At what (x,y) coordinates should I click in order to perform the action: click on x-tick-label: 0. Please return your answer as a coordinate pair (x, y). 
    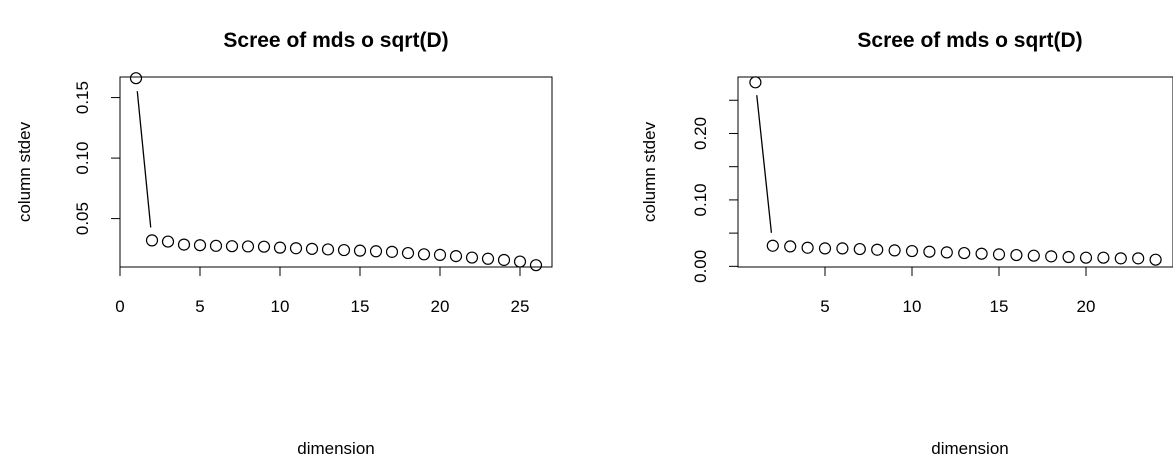
    Looking at the image, I should click on (119, 306).